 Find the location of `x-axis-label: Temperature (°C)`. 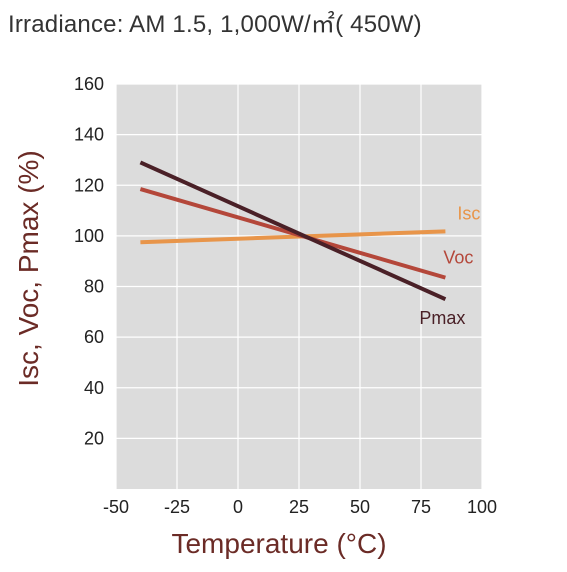

x-axis-label: Temperature (°C) is located at coordinates (278, 543).